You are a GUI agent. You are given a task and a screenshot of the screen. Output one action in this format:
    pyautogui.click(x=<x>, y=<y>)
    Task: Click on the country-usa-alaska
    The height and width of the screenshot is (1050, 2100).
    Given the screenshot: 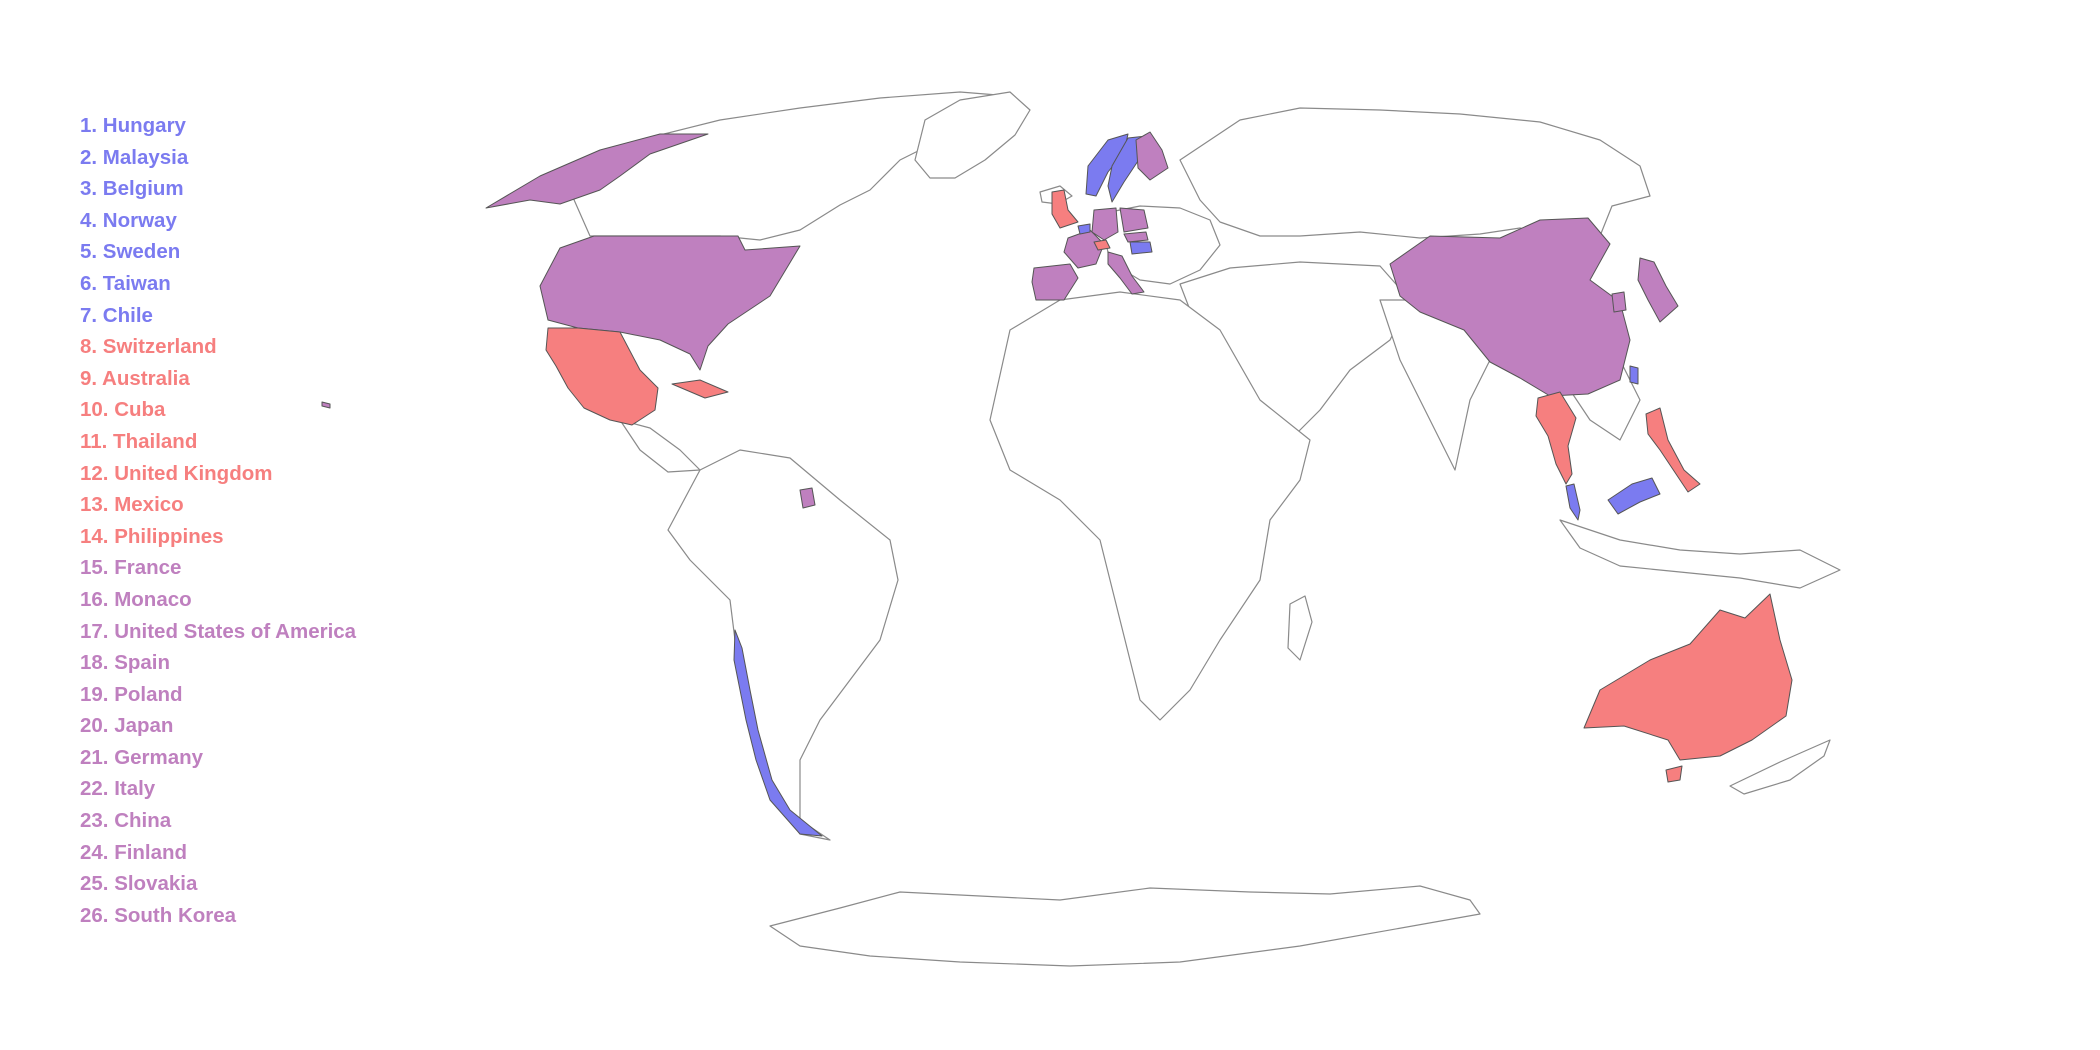 What is the action you would take?
    pyautogui.click(x=597, y=171)
    